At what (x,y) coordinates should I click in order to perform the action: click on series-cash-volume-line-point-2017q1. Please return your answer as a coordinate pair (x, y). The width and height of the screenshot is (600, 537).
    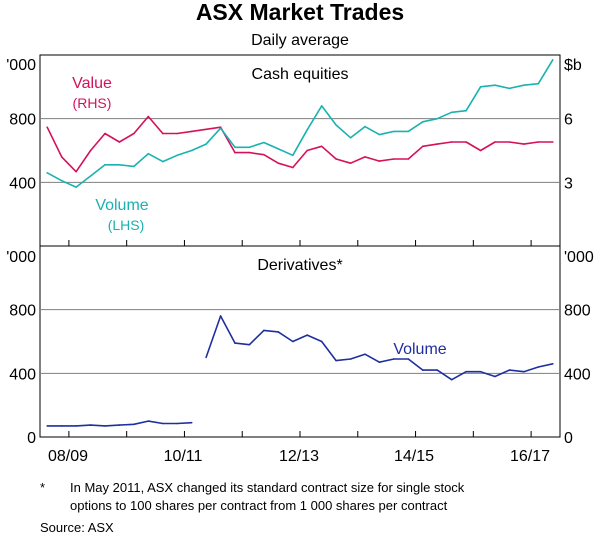
    Looking at the image, I should click on (538, 83).